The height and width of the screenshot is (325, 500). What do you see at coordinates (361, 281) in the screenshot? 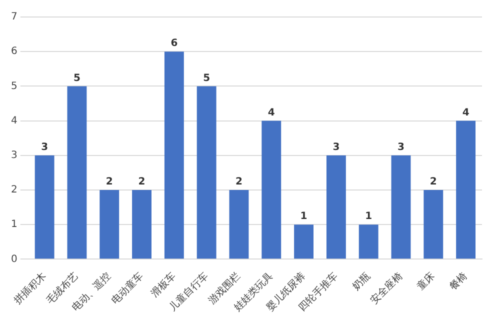
I see `x-tick-label: 奶瓶` at bounding box center [361, 281].